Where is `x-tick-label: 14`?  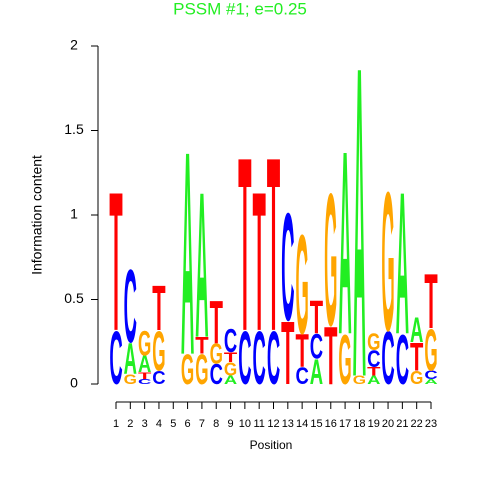 x-tick-label: 14 is located at coordinates (302, 424).